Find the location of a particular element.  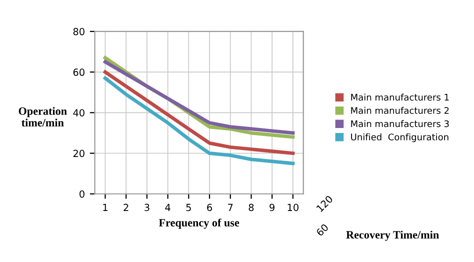

x-tick-label: 8 is located at coordinates (251, 208).